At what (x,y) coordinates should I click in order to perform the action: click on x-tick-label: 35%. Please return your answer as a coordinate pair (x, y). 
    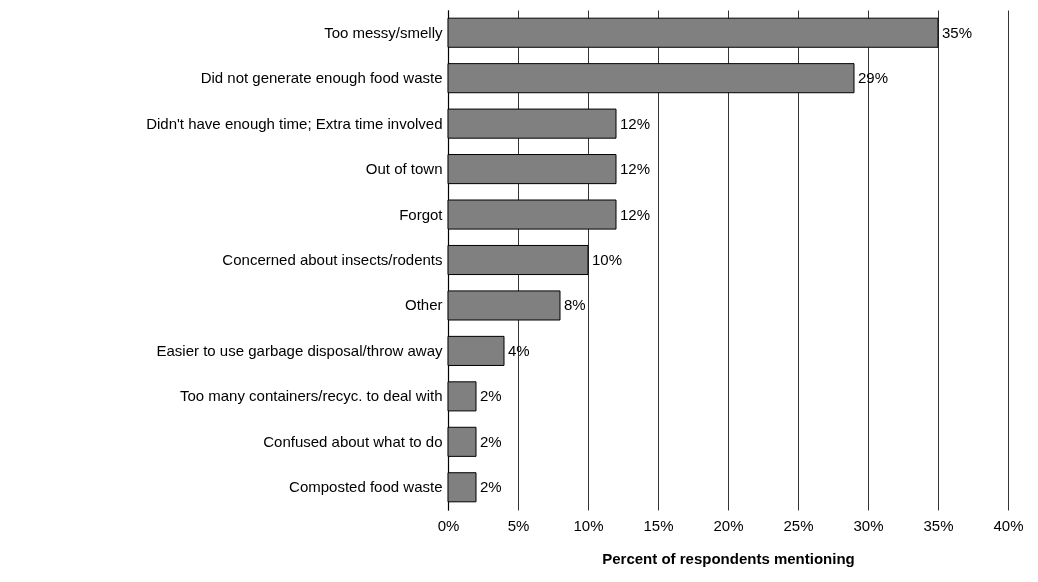
    Looking at the image, I should click on (938, 525).